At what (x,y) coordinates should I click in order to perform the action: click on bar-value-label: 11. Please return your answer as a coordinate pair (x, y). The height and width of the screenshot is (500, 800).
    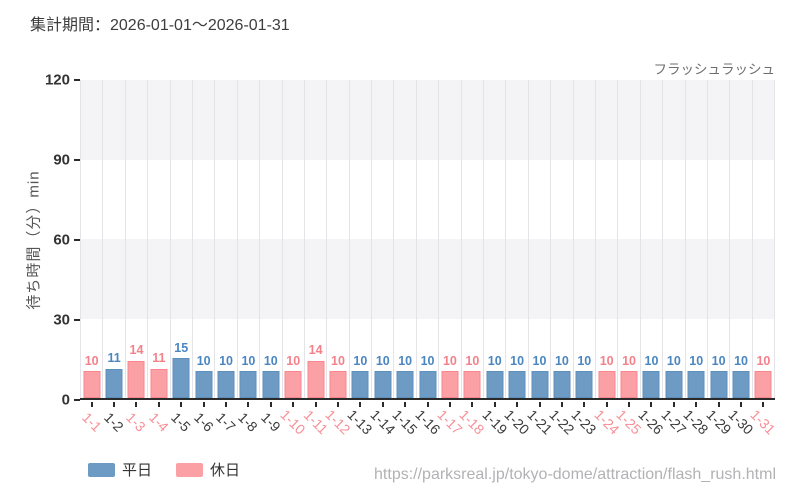
    Looking at the image, I should click on (159, 358).